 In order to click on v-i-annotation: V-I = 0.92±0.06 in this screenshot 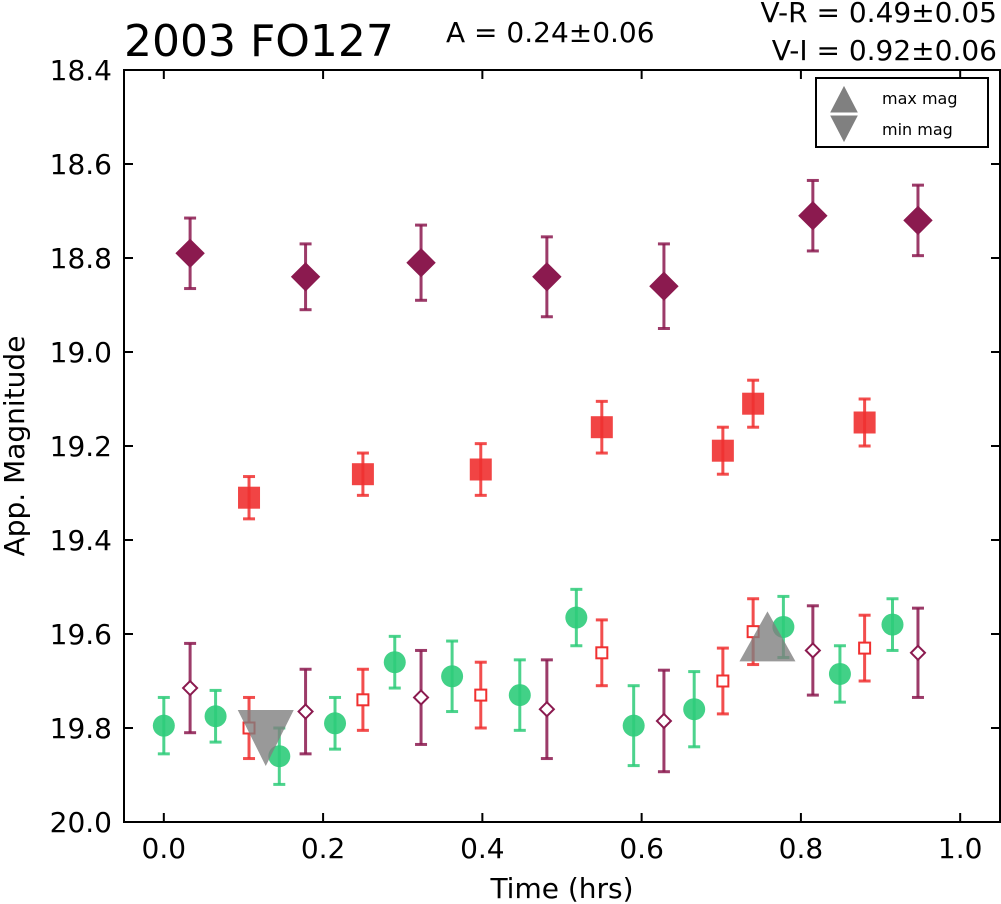, I will do `click(884, 50)`.